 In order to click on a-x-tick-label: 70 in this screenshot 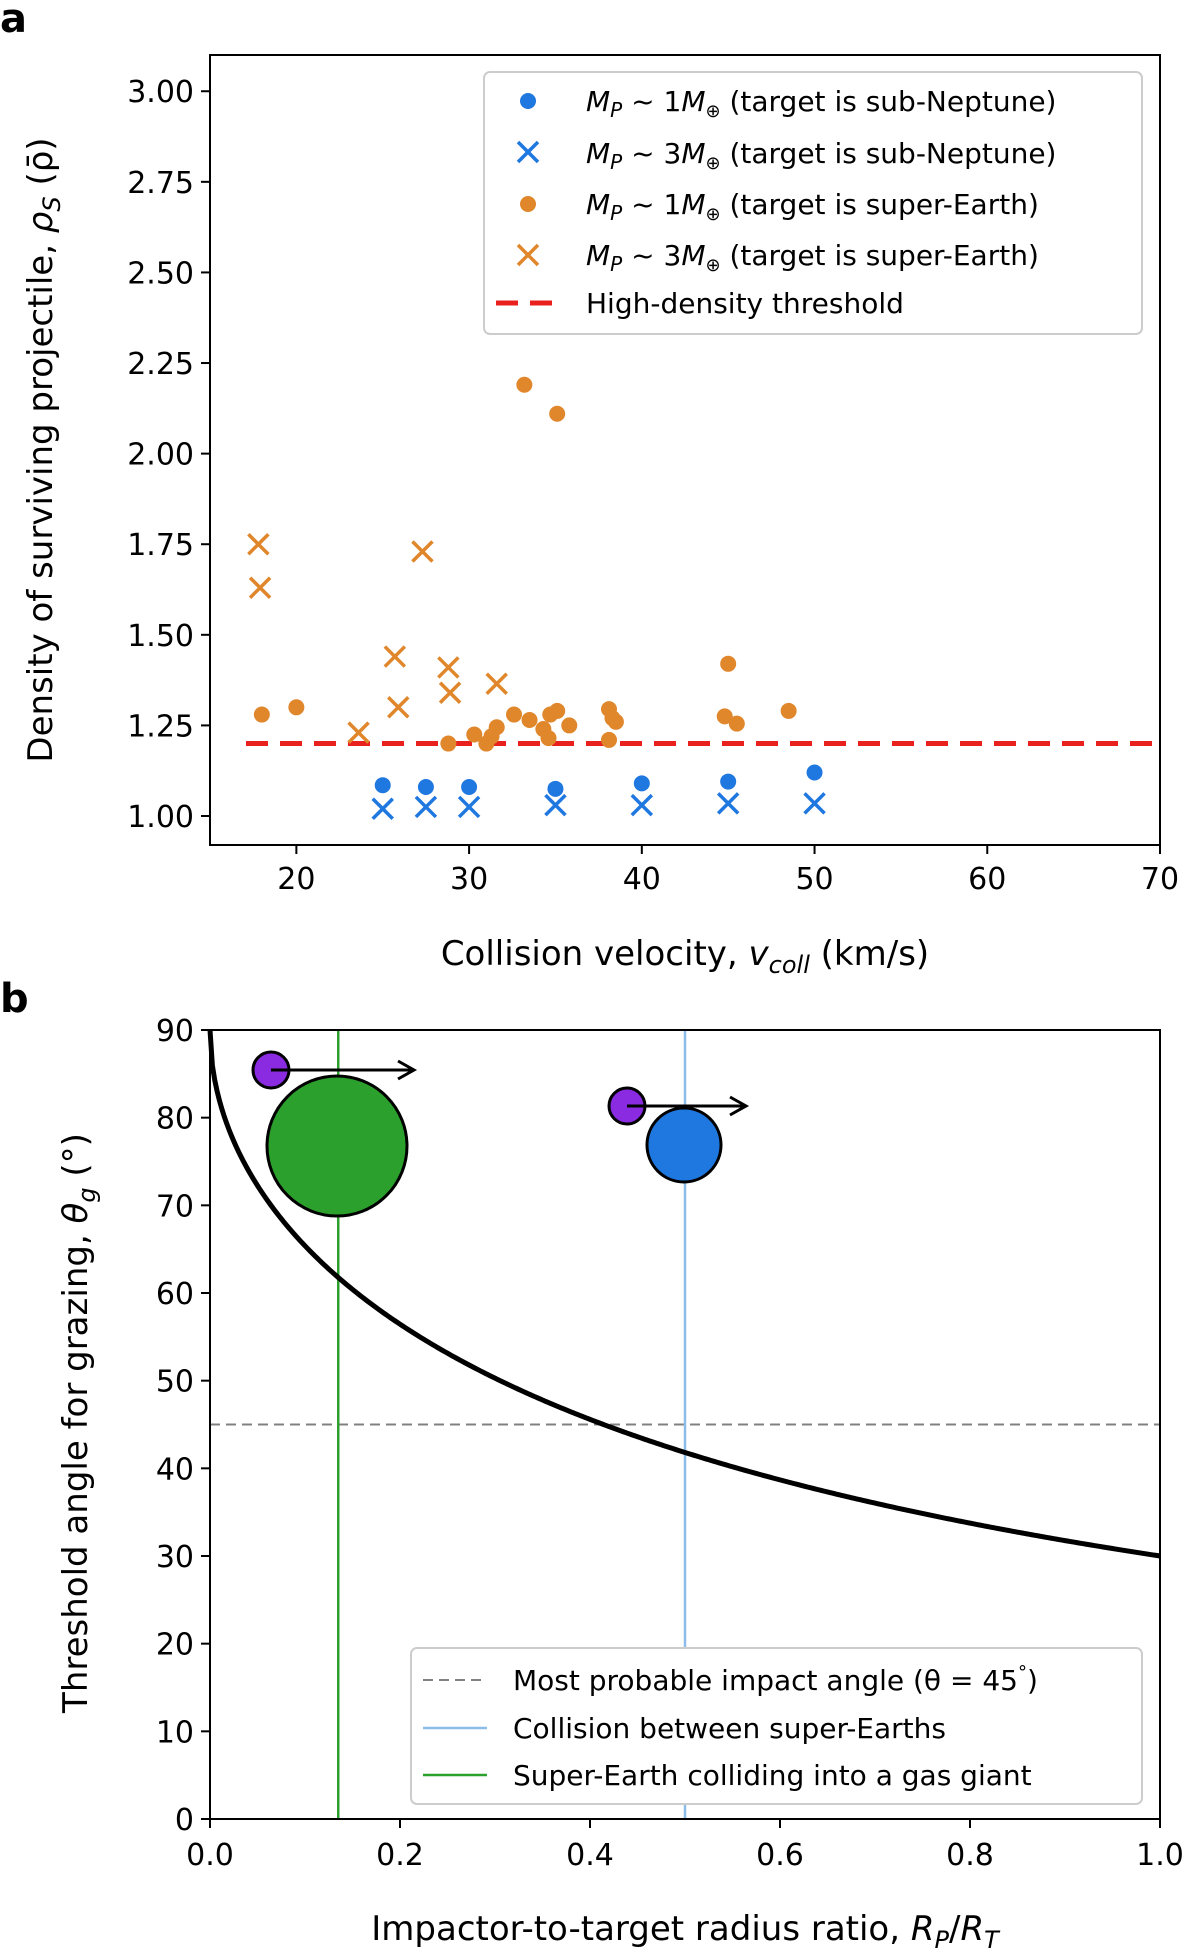, I will do `click(1160, 879)`.